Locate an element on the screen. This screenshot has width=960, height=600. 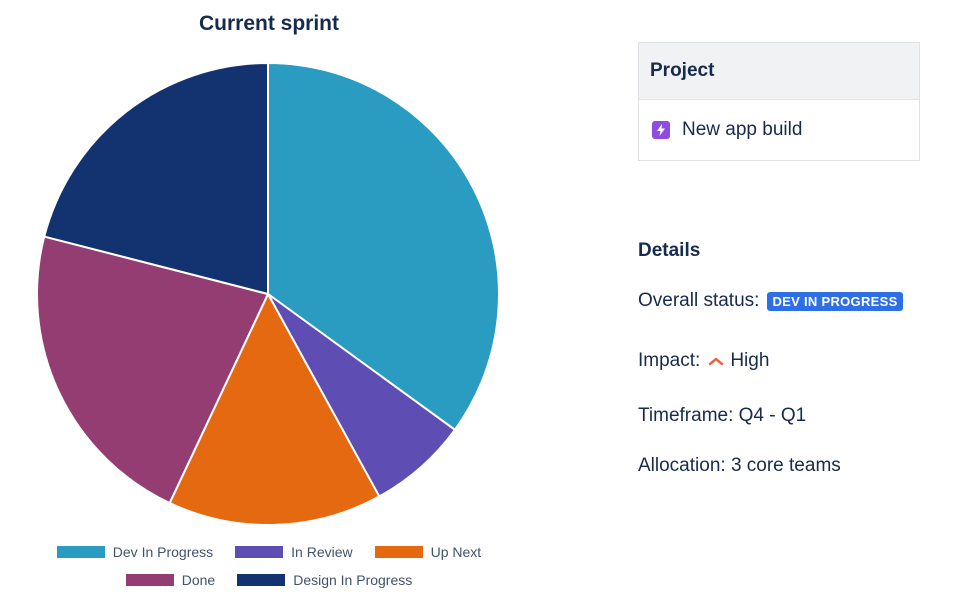
legend-item-dev-in-progress: Dev In Progress is located at coordinates (135, 552).